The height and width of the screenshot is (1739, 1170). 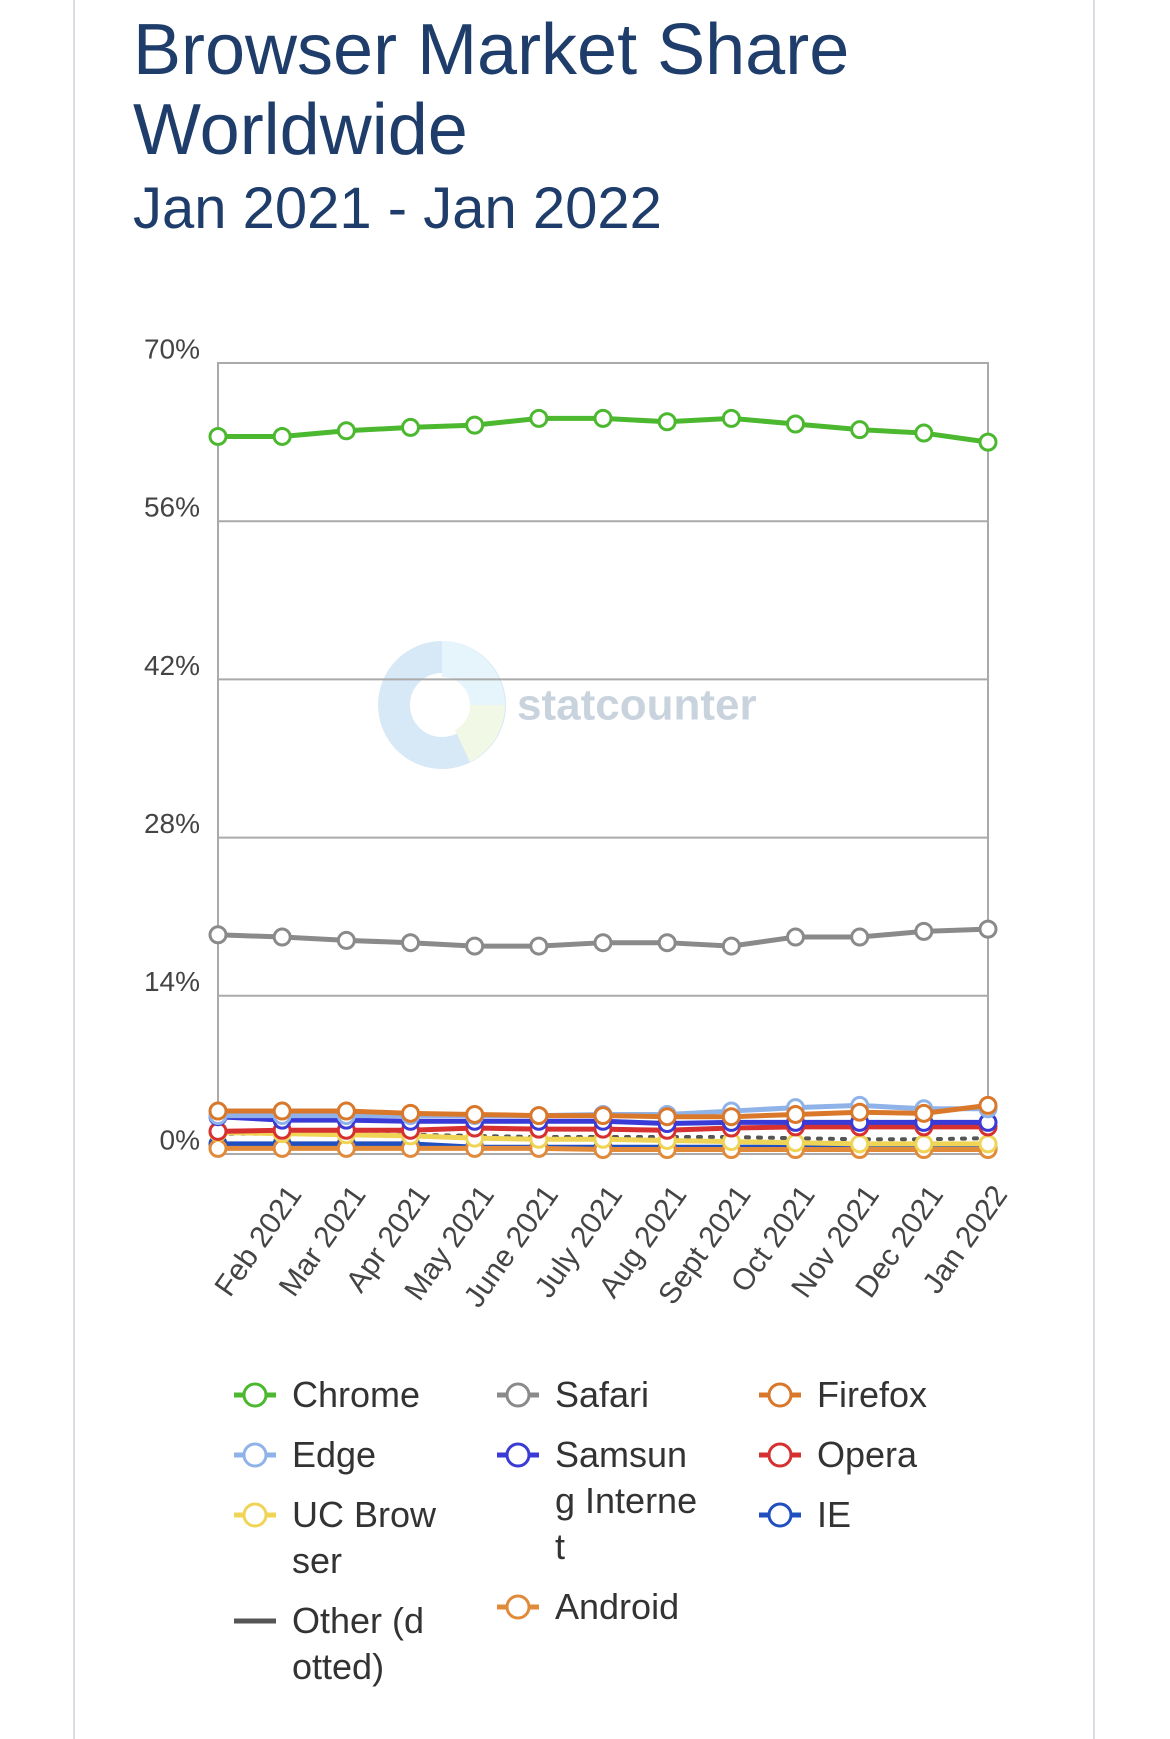 What do you see at coordinates (397, 208) in the screenshot?
I see `chart-subtitle: Jan 2021 - Jan 2022` at bounding box center [397, 208].